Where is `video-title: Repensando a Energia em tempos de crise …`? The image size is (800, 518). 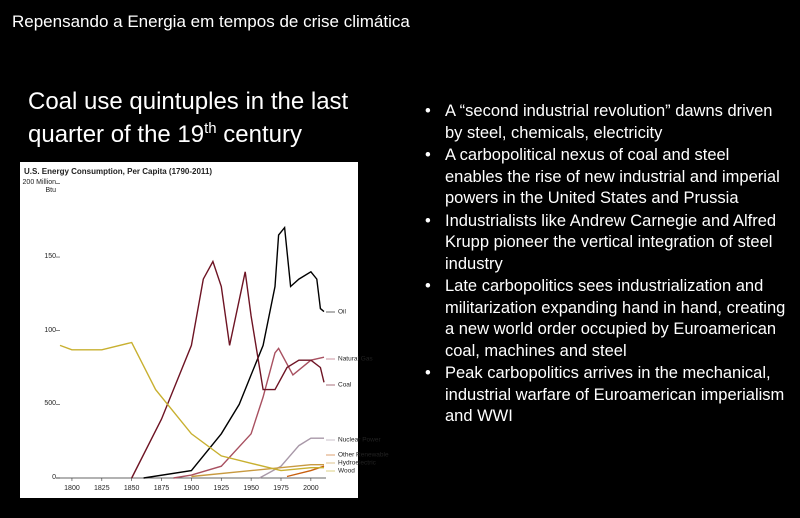 video-title: Repensando a Energia em tempos de crise … is located at coordinates (211, 21).